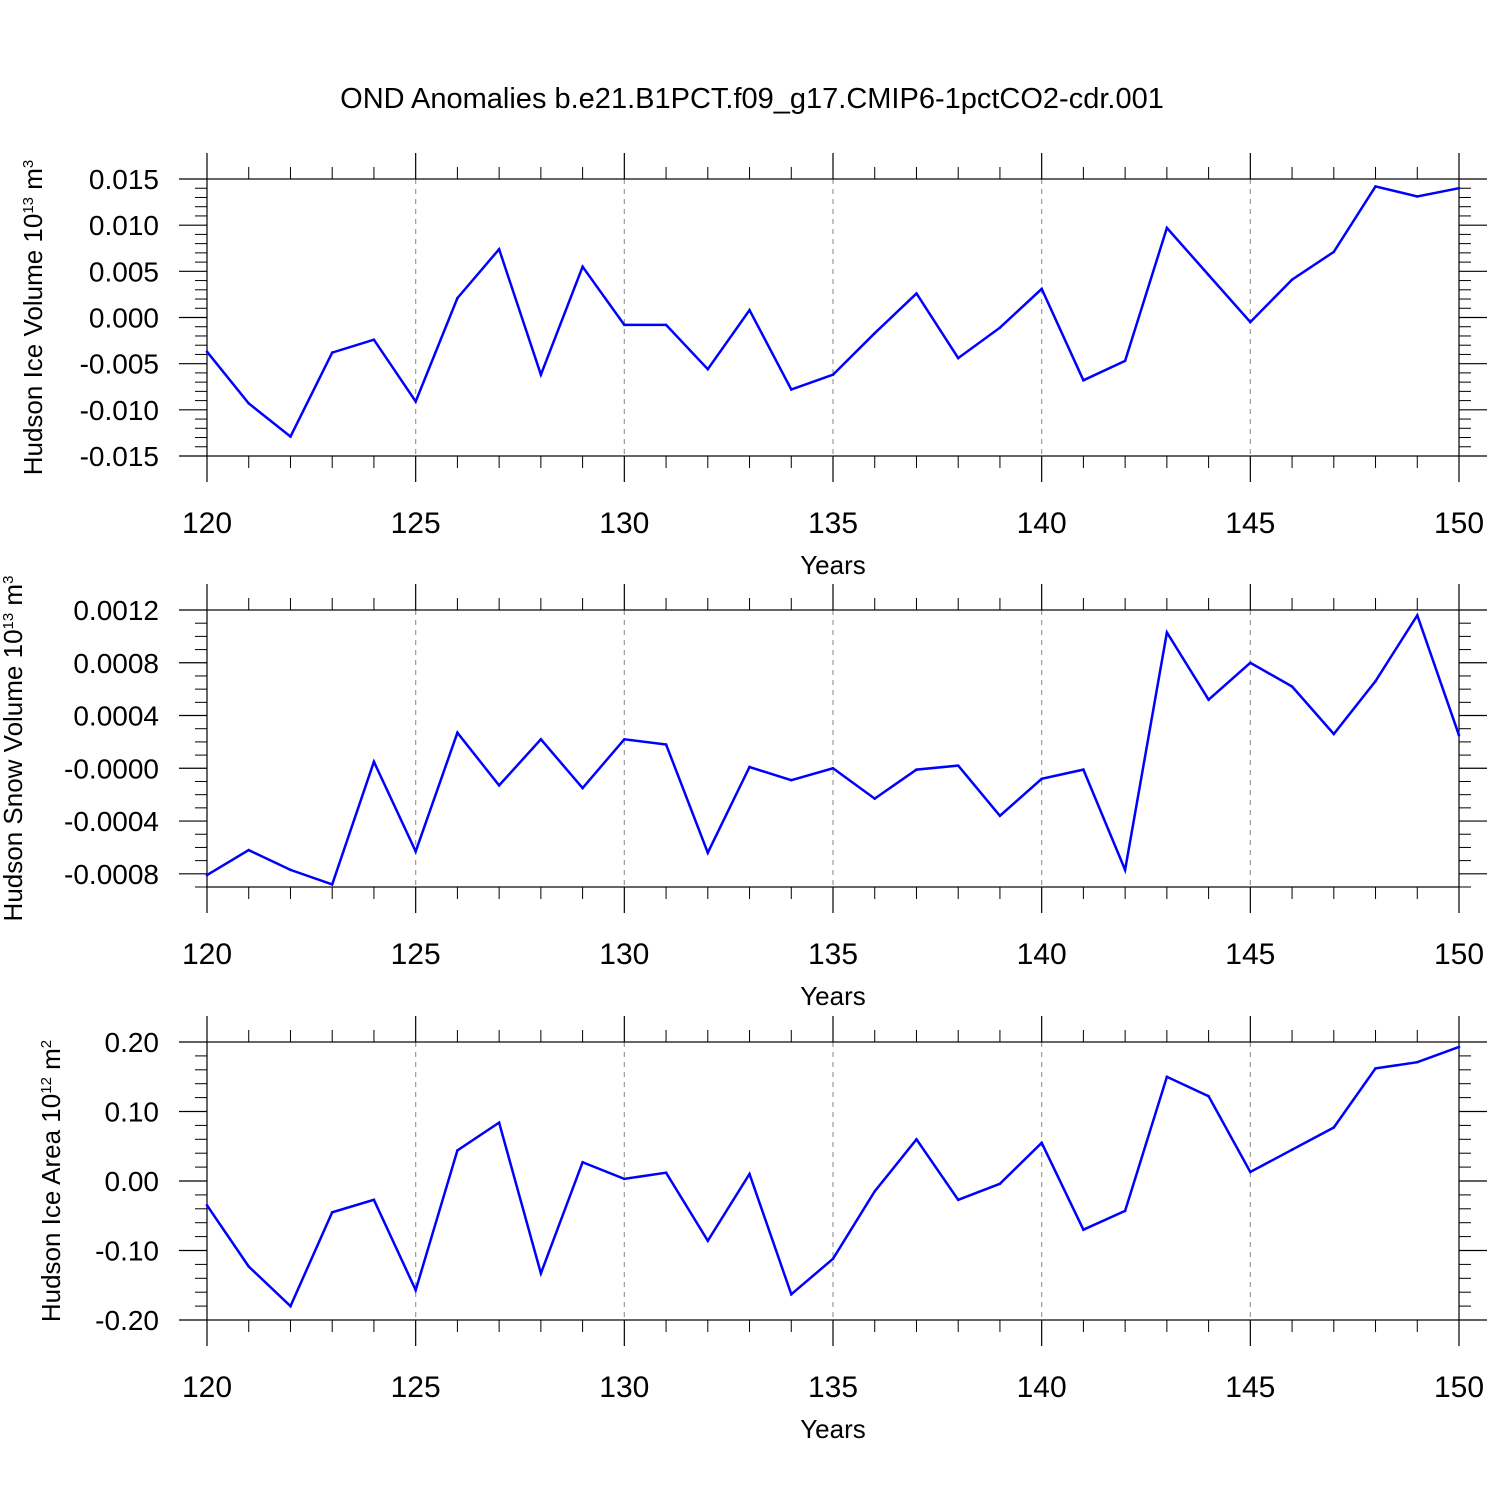  I want to click on y-tick-label: -0.0000, so click(111, 768).